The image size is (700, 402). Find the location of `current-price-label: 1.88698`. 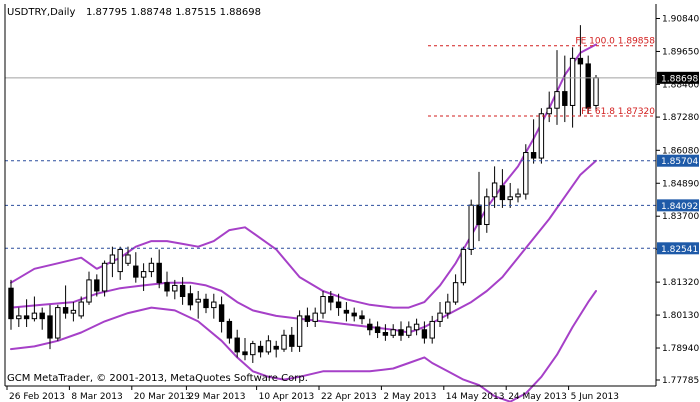

current-price-label: 1.88698 is located at coordinates (679, 79).